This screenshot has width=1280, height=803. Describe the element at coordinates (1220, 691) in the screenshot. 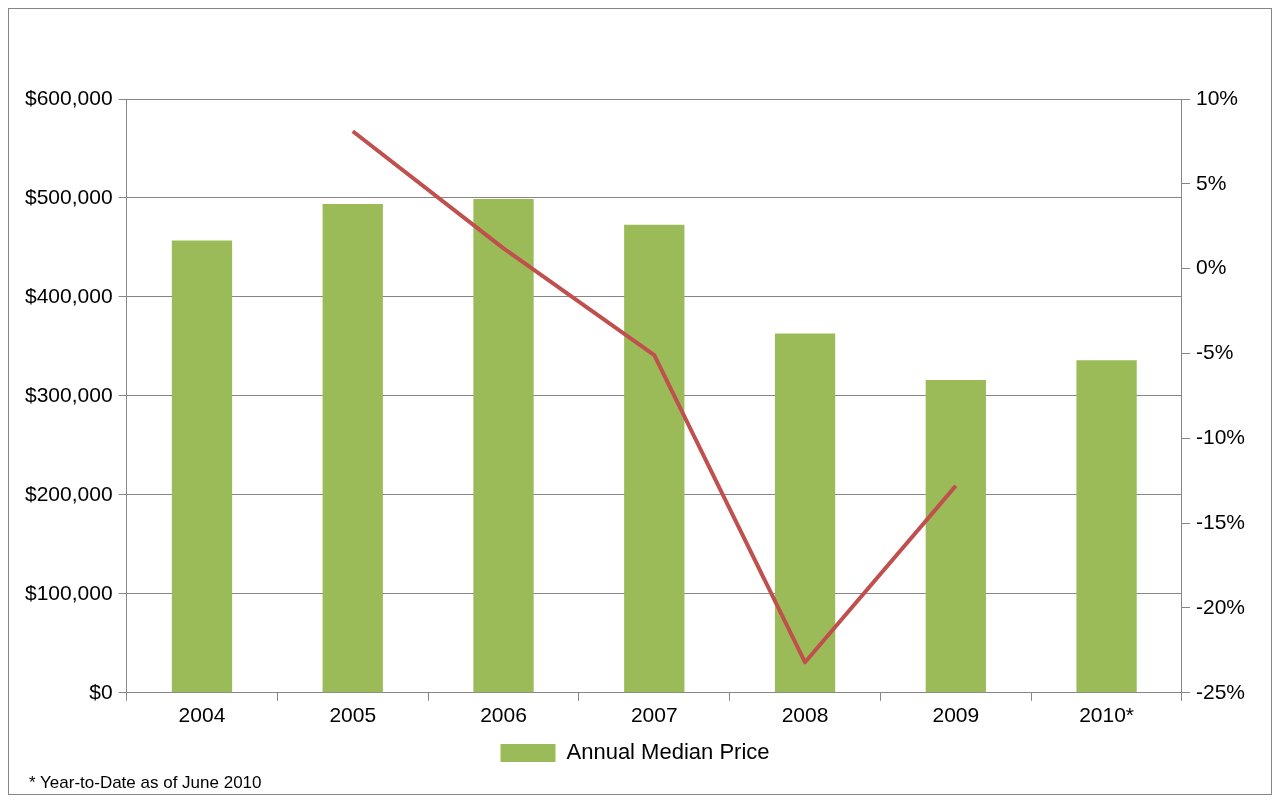

I see `y2-tick-label: -25%` at that location.